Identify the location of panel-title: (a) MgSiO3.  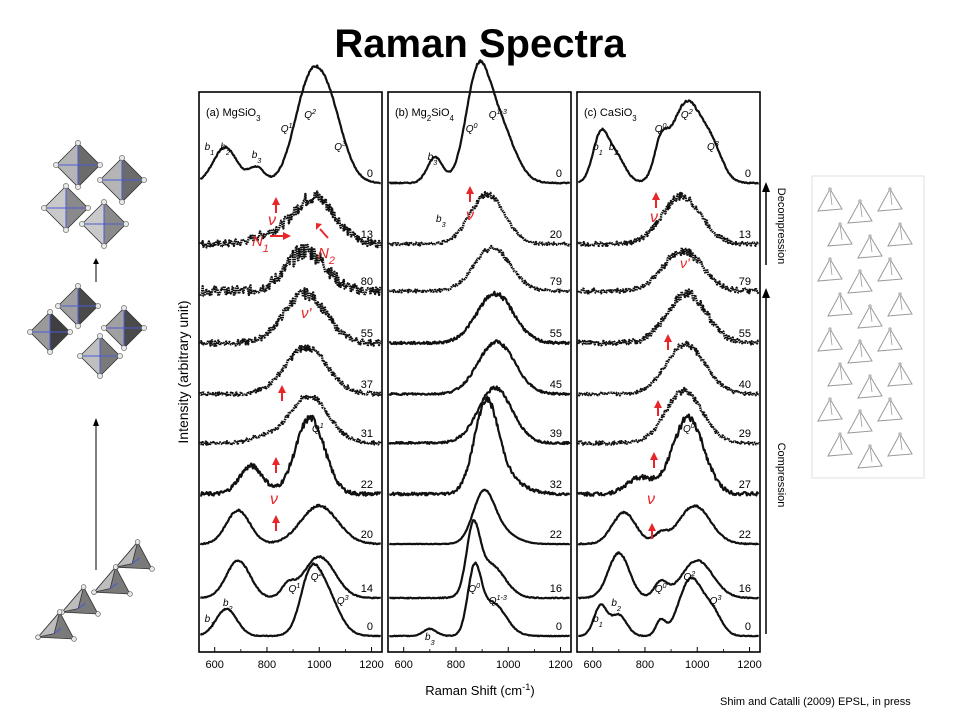
(233, 115).